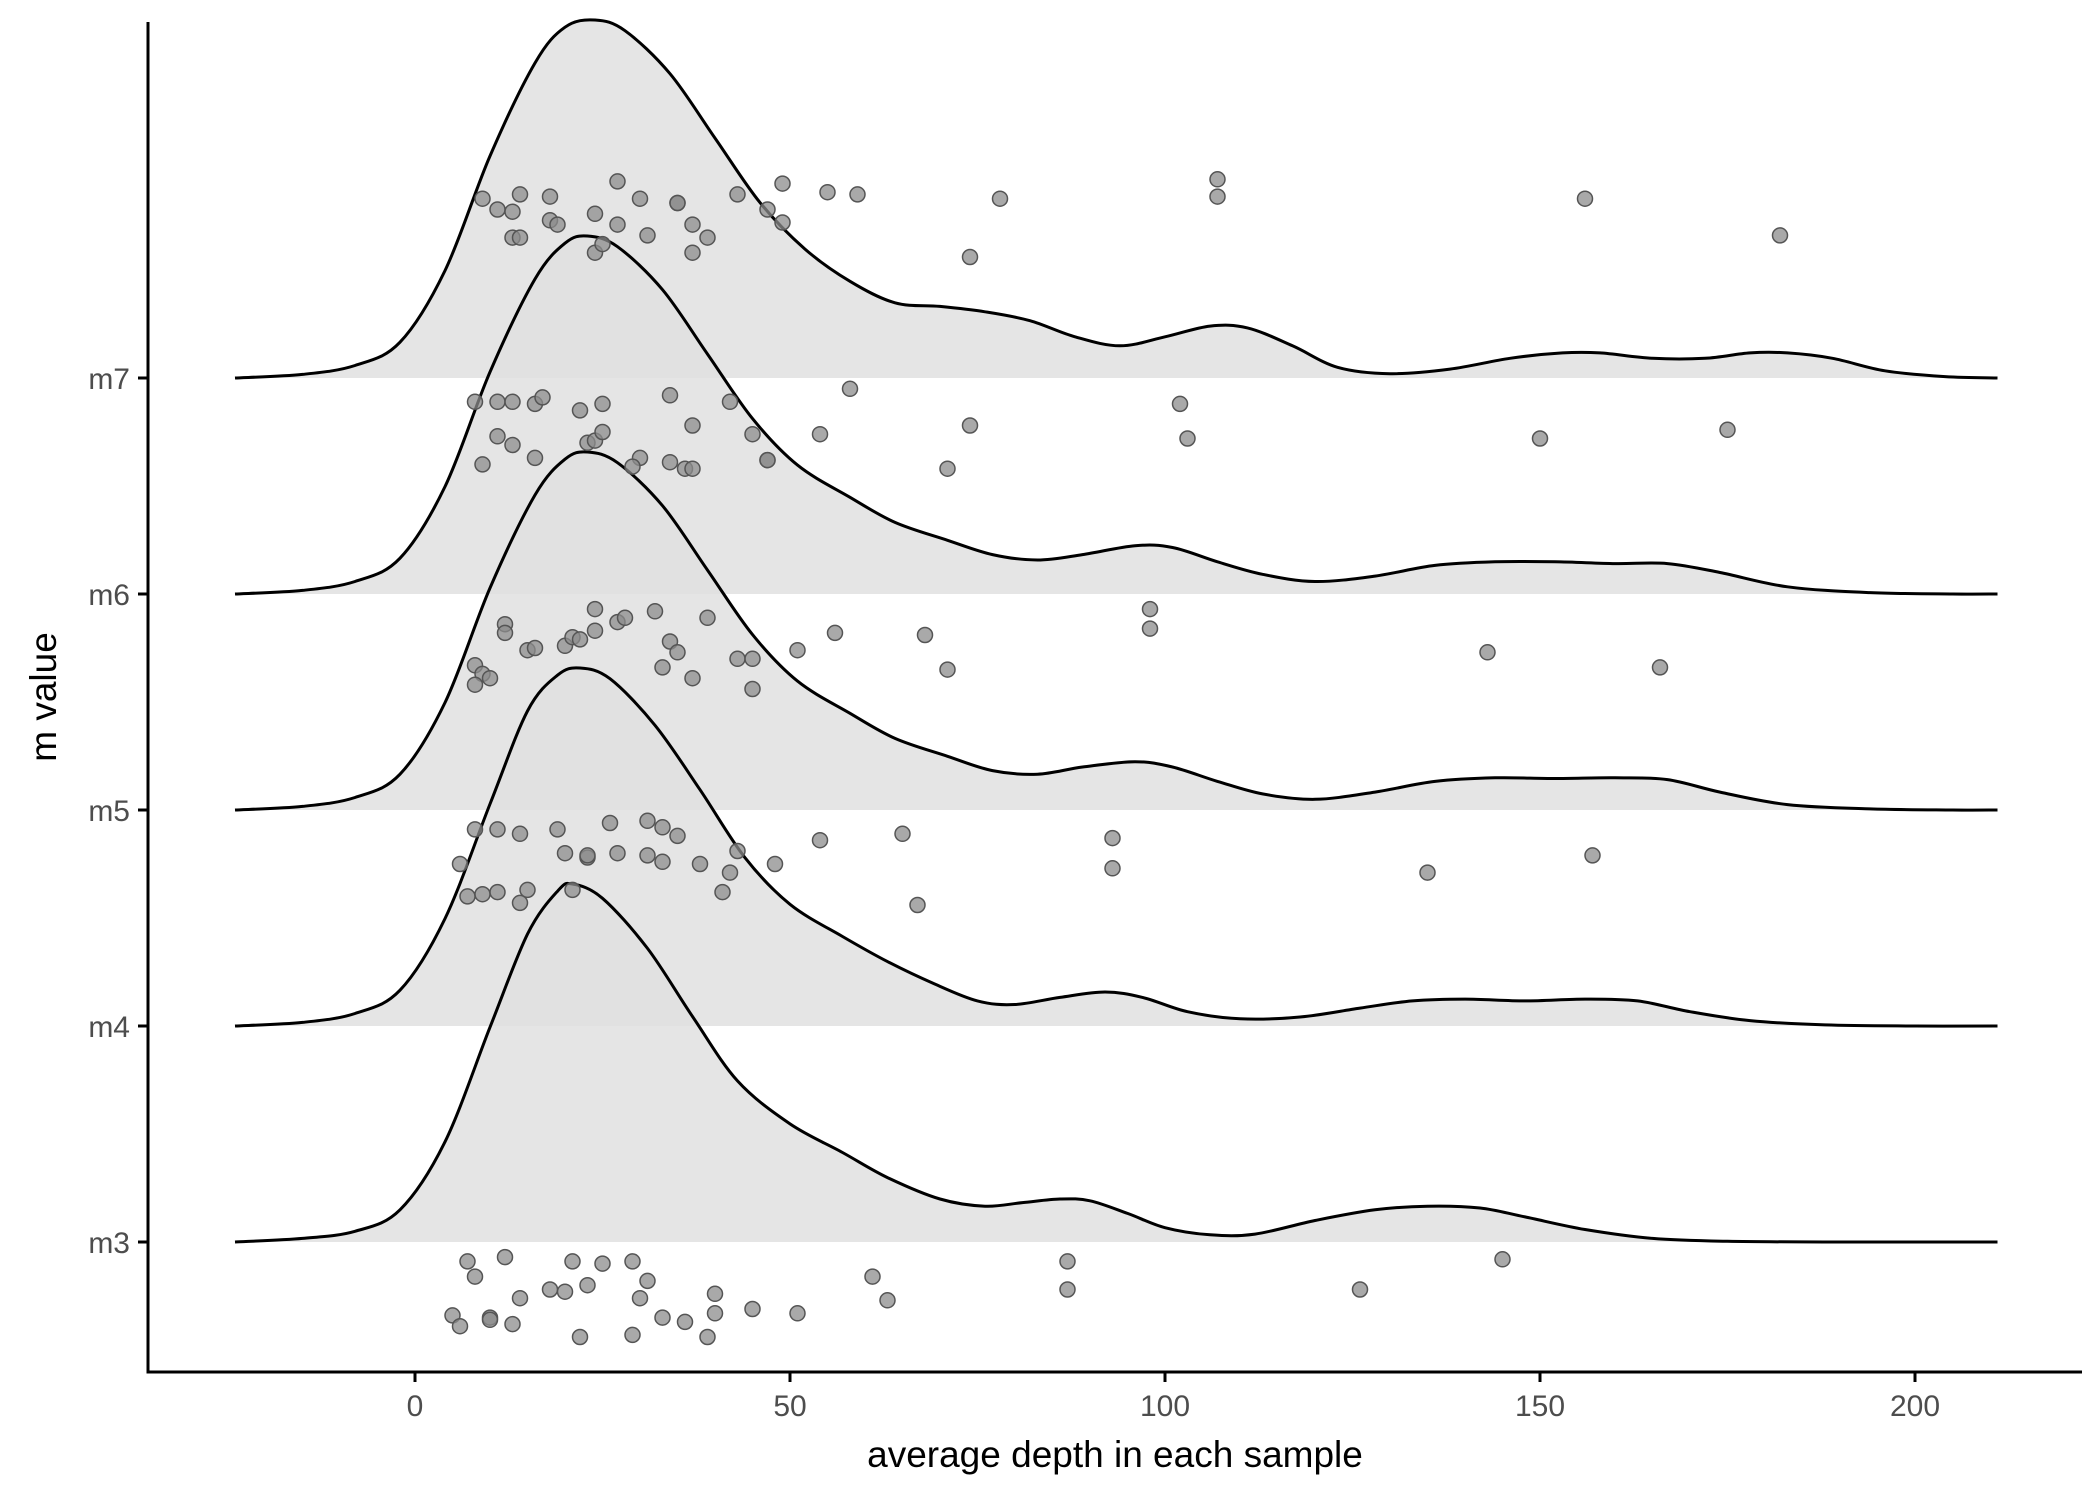  What do you see at coordinates (1173, 1397) in the screenshot?
I see `x-ticks: 0 50 100 150 200` at bounding box center [1173, 1397].